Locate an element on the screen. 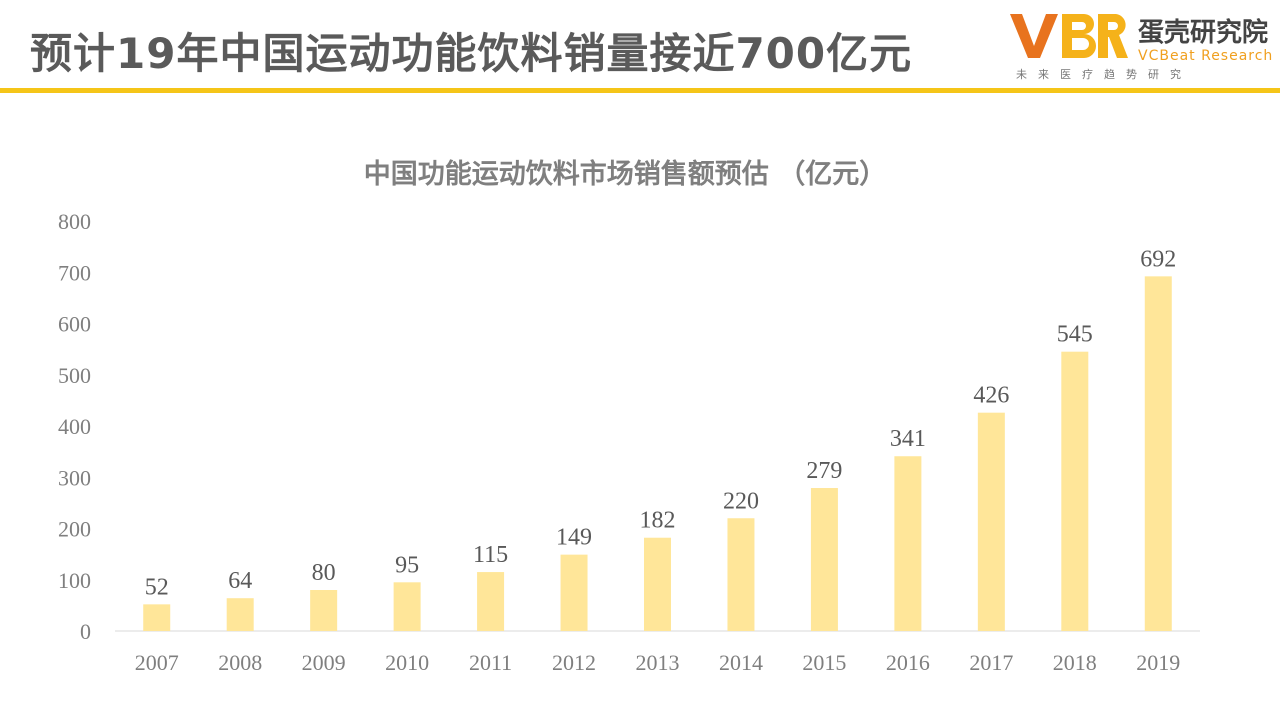 This screenshot has width=1280, height=720. title-underline is located at coordinates (640, 90).